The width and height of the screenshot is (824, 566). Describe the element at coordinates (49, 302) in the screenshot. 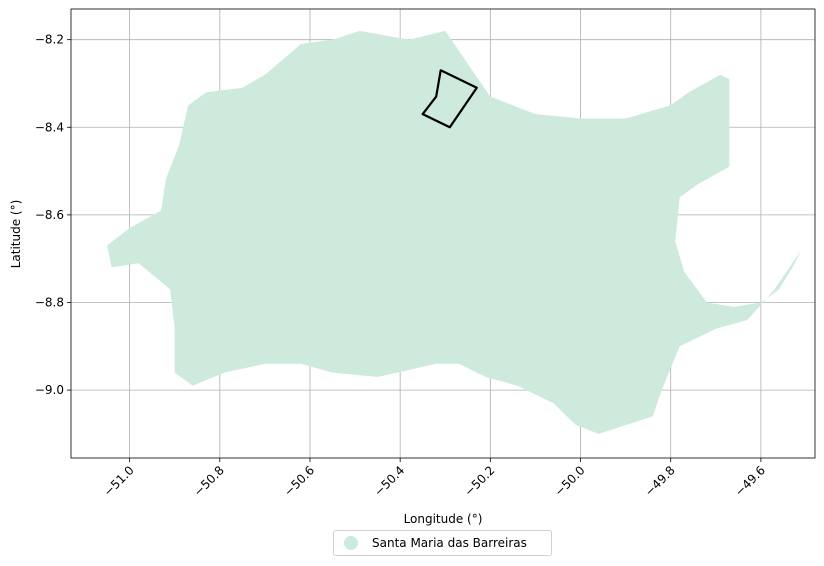

I see `y-tick-label: −8.8` at that location.